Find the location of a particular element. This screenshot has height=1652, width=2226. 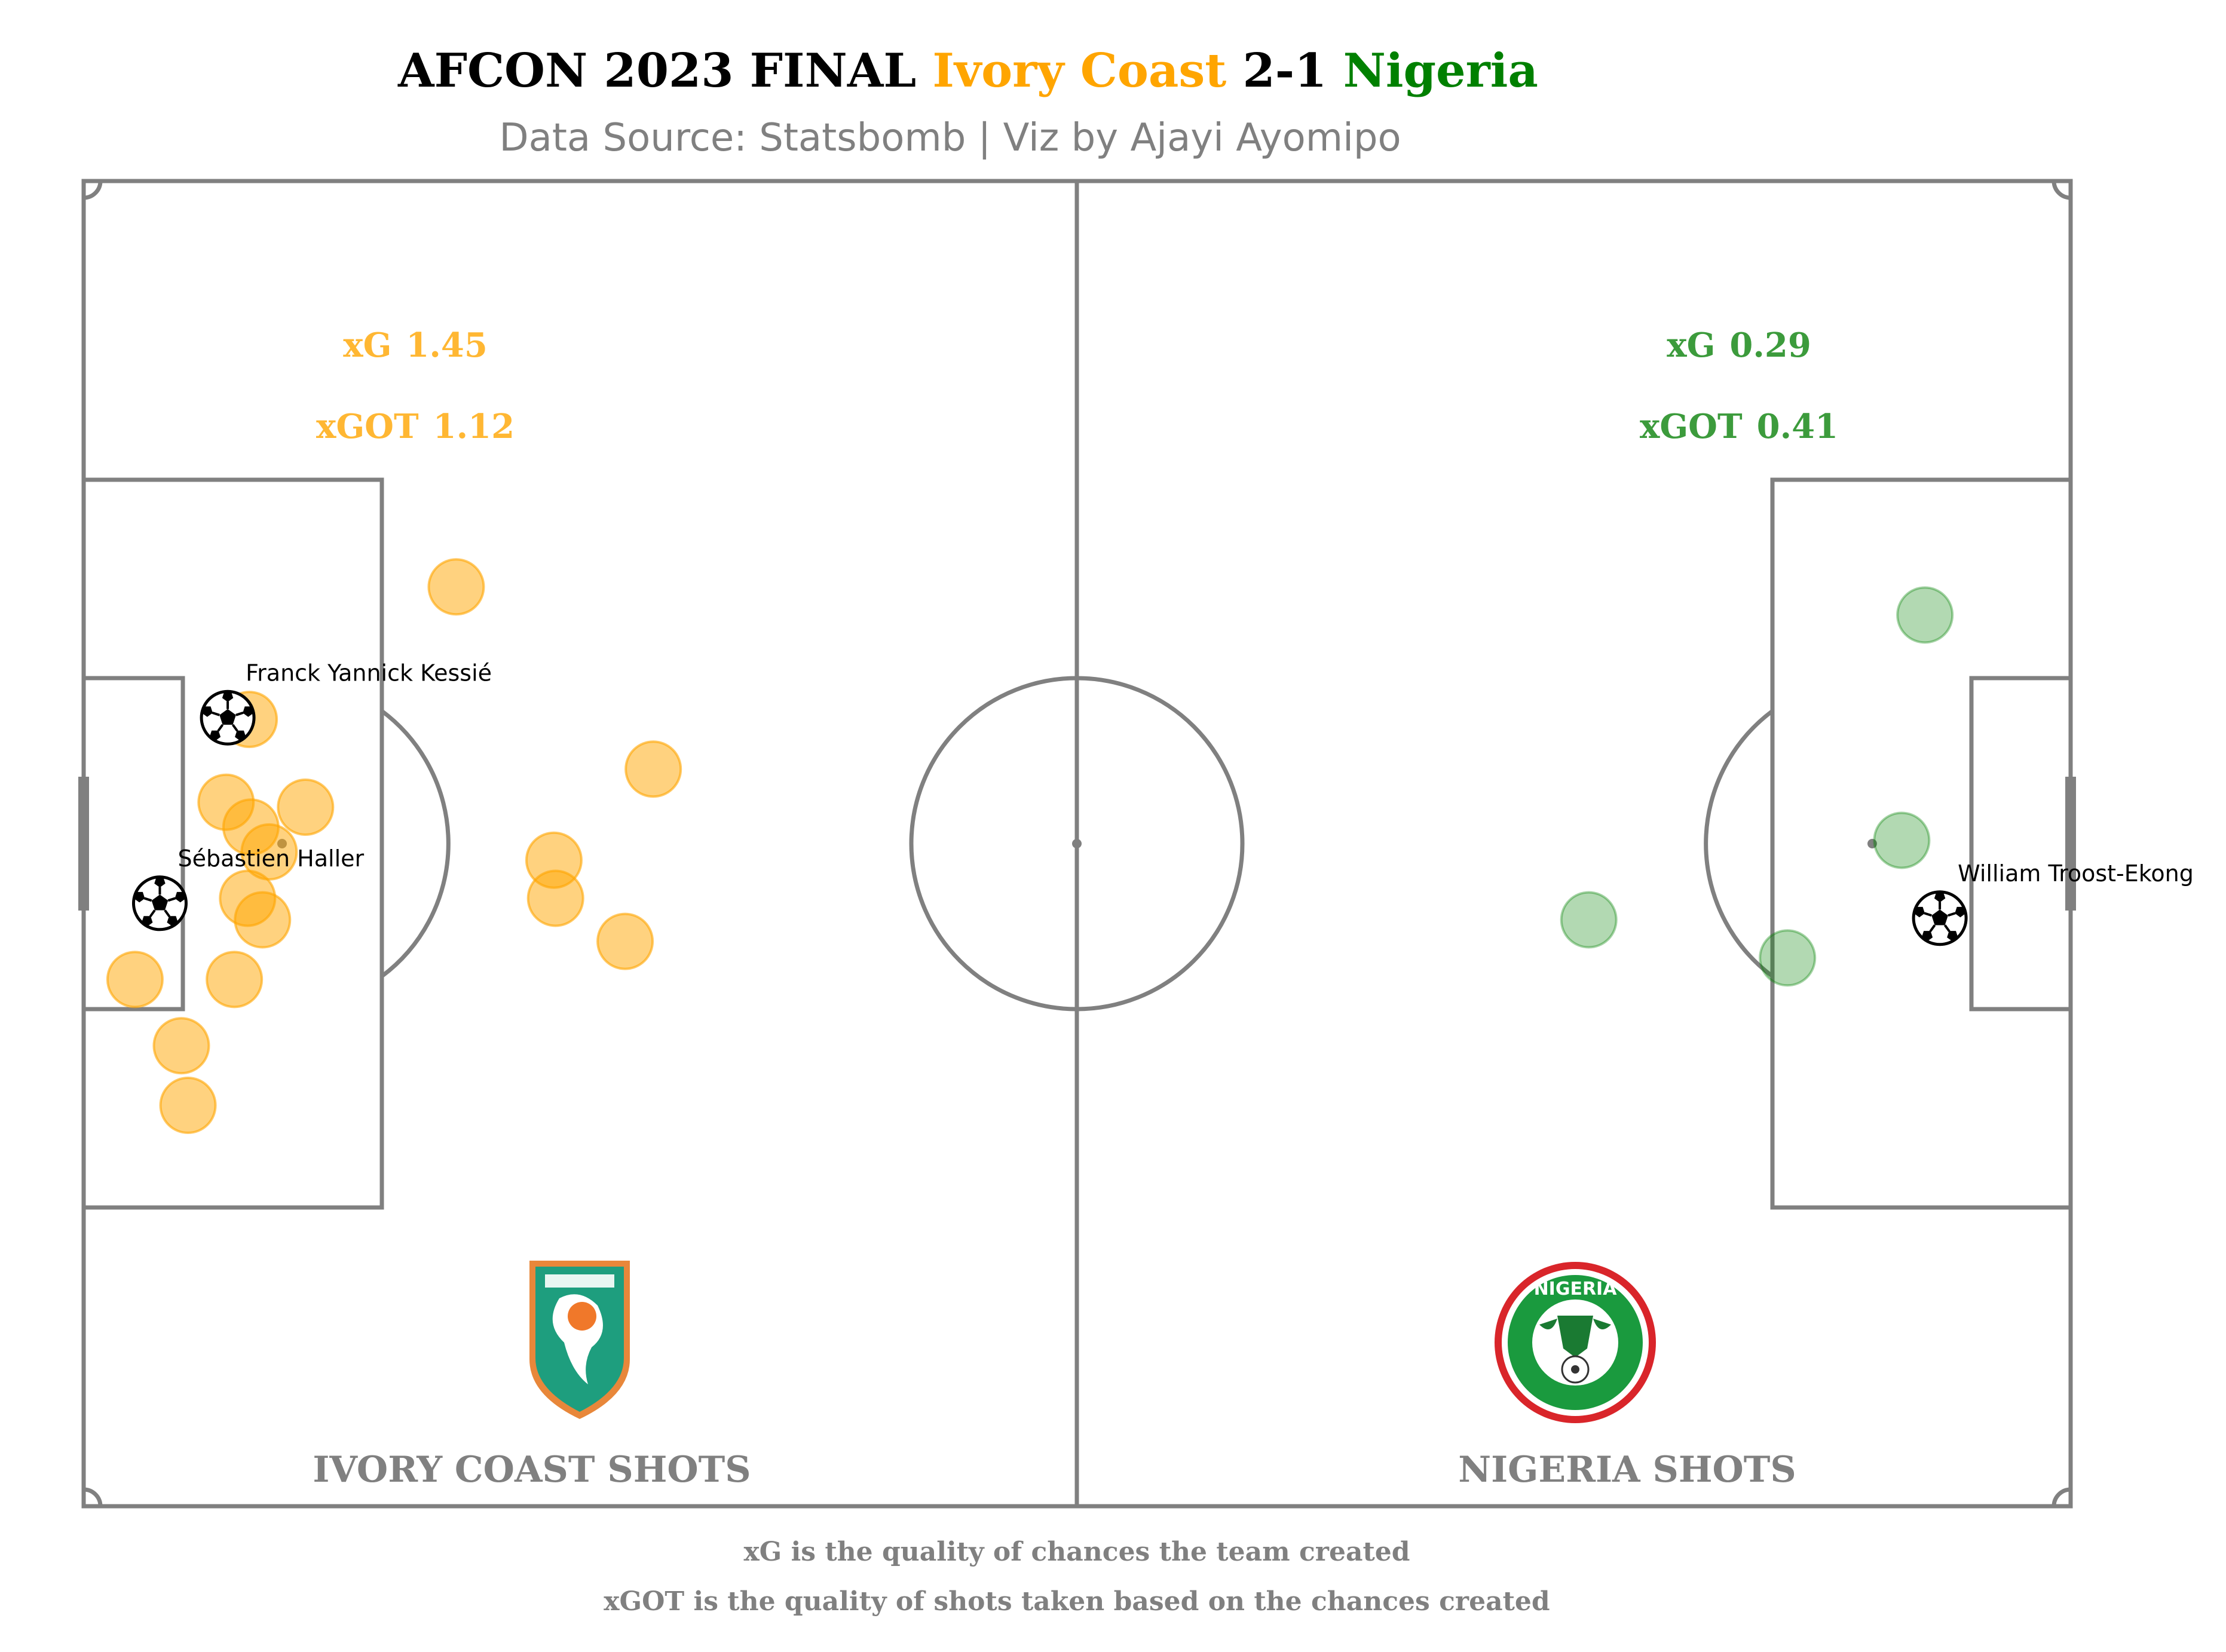

corner-arc-bottom-left is located at coordinates (93, 1497).